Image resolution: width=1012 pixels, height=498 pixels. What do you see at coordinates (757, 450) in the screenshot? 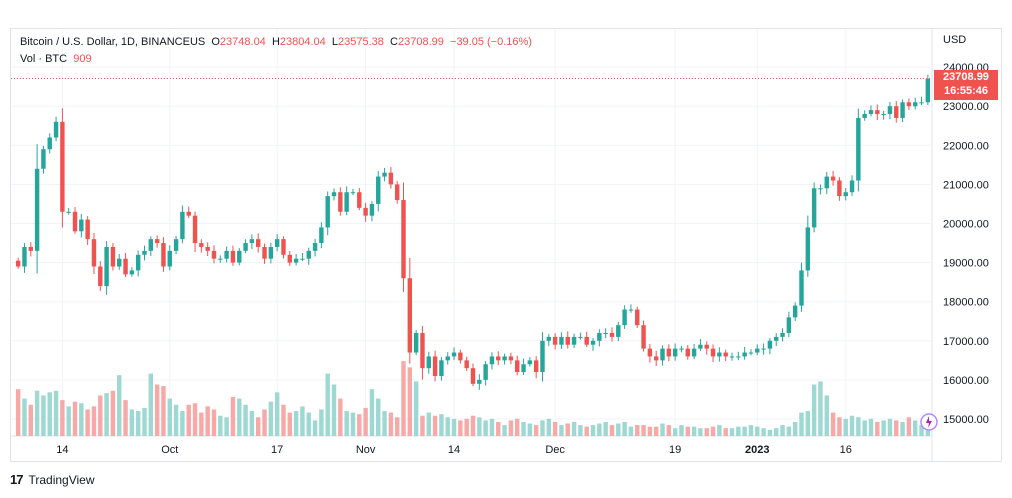
I see `time-tick-label: 2023` at bounding box center [757, 450].